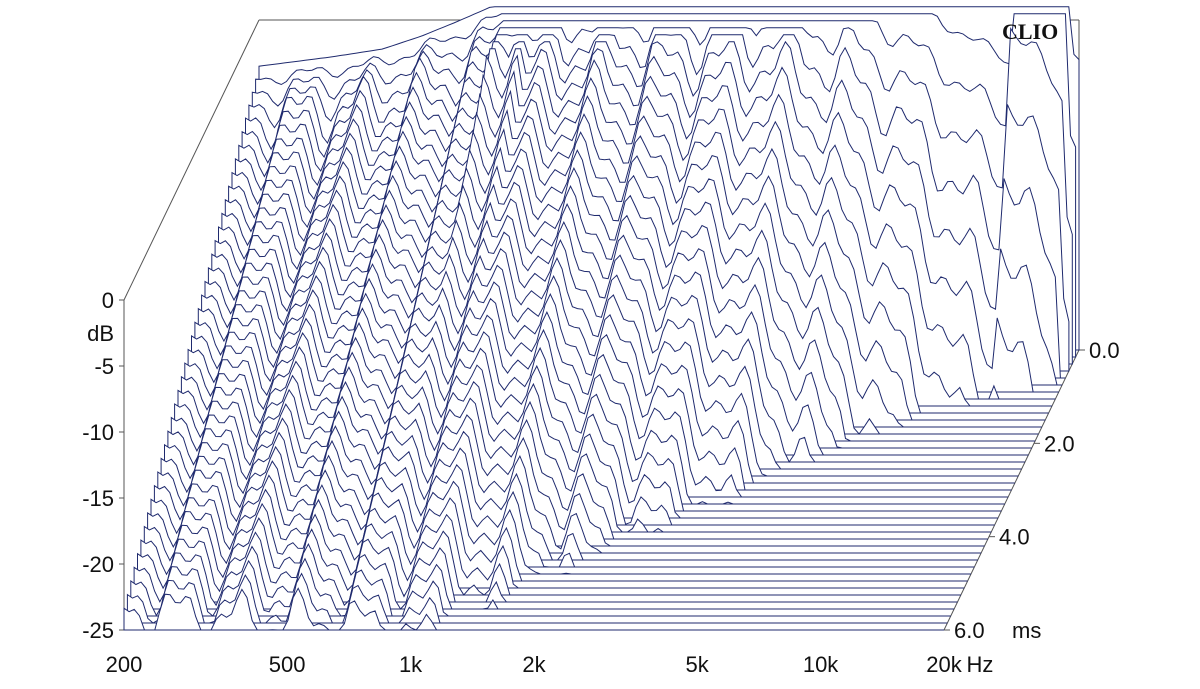  What do you see at coordinates (411, 664) in the screenshot?
I see `x-tick-label: 1k` at bounding box center [411, 664].